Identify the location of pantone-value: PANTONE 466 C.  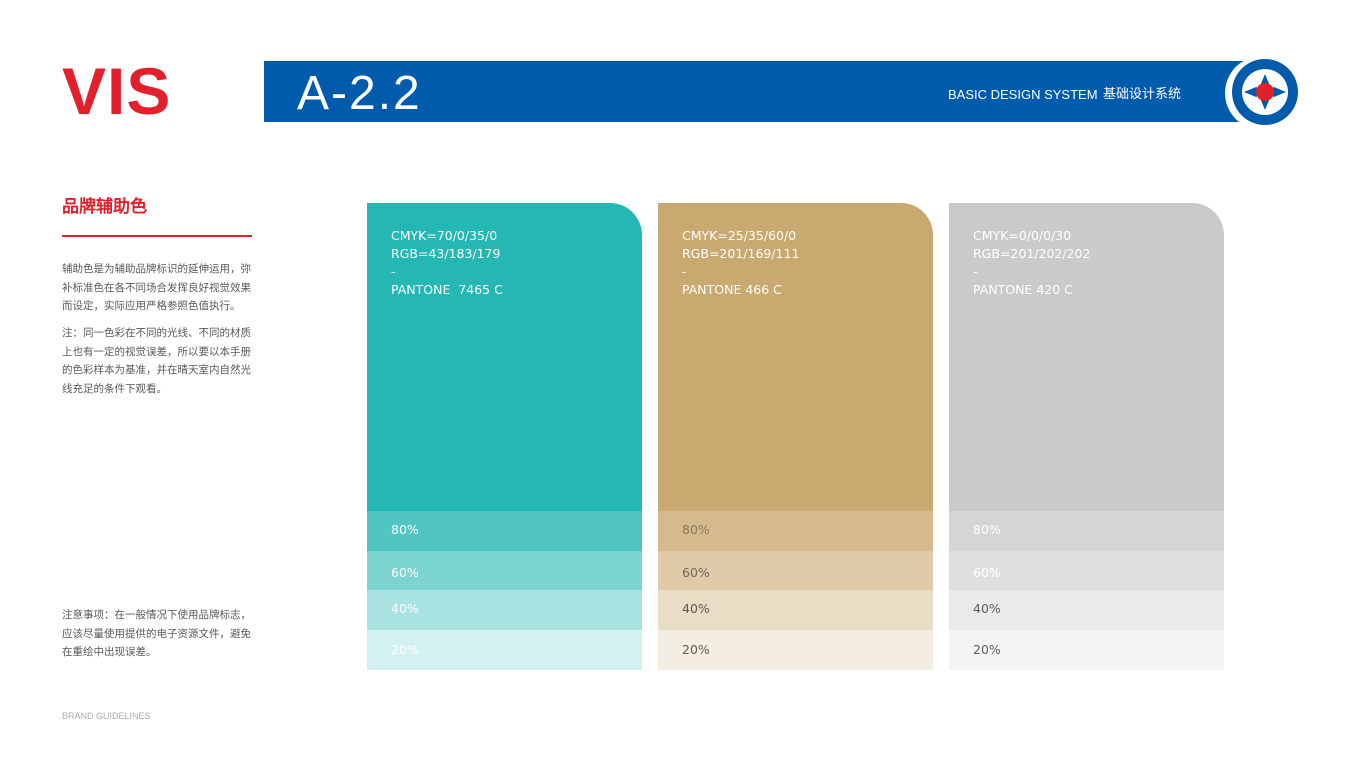
(732, 289).